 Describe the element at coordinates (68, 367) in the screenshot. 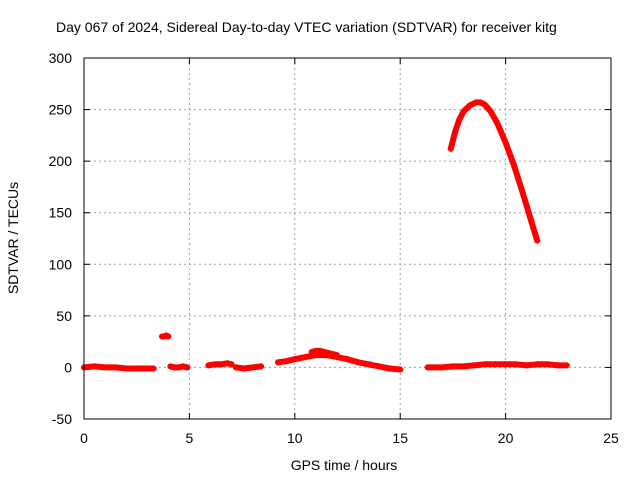

I see `y-tick-label: 0` at that location.